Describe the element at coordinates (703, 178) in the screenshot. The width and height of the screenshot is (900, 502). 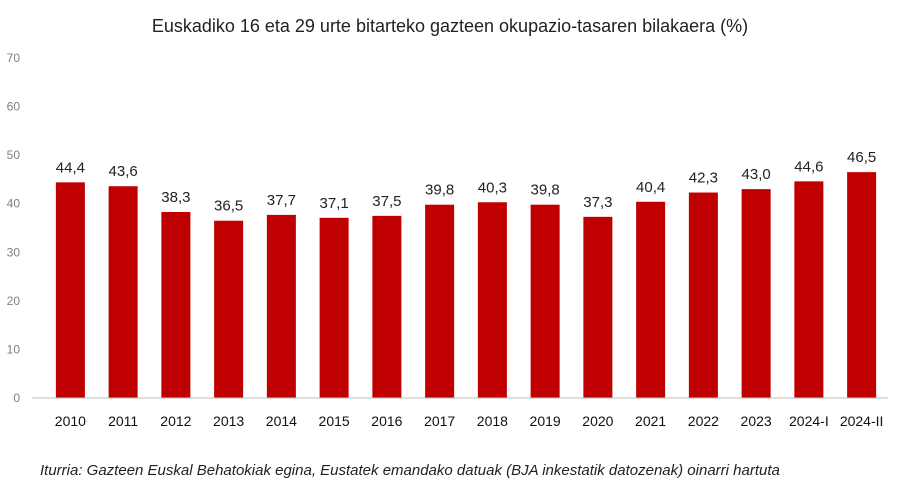
I see `data-label: 42,3` at that location.